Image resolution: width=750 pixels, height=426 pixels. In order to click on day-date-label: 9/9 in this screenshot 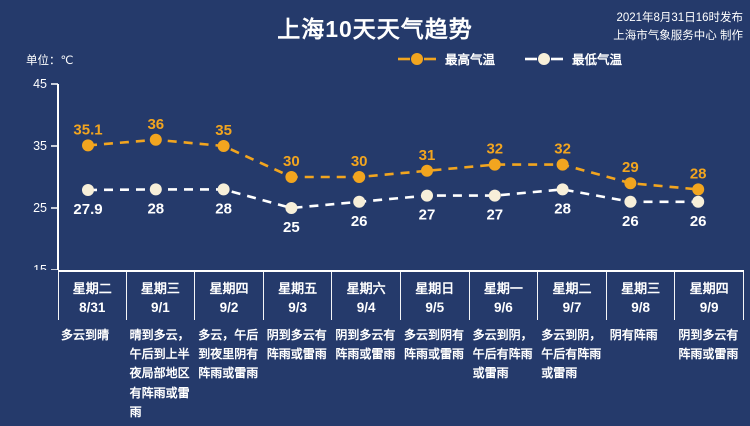, I will do `click(709, 307)`.